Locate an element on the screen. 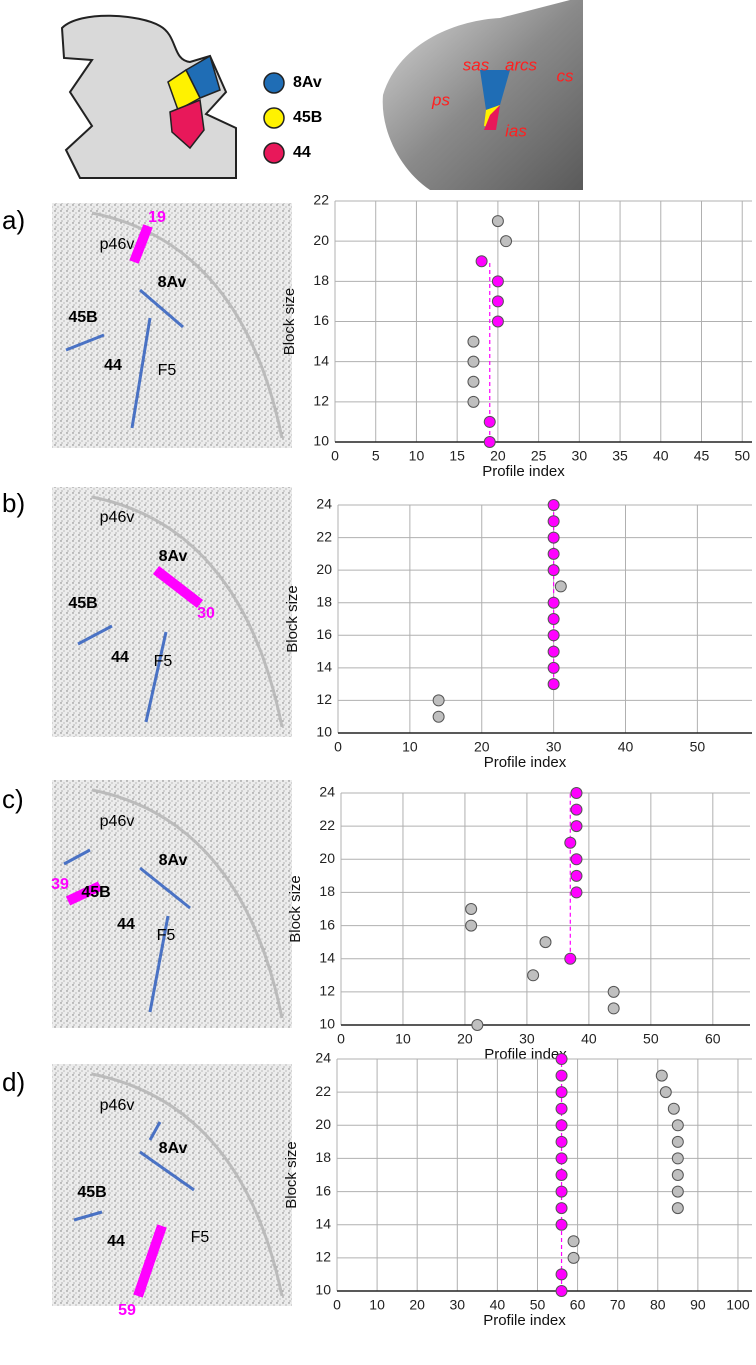 Image resolution: width=756 pixels, height=1365 pixels. profile-number: 39 is located at coordinates (60, 884).